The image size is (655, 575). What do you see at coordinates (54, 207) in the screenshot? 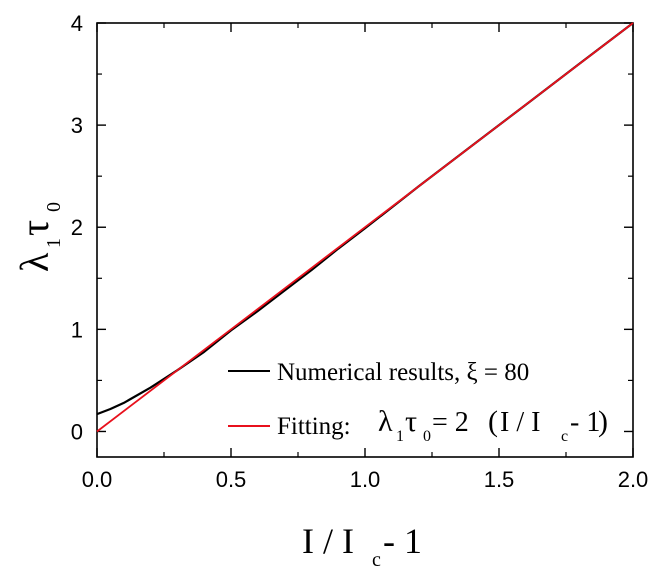
I see `ylabel-tau-sub: 0` at bounding box center [54, 207].